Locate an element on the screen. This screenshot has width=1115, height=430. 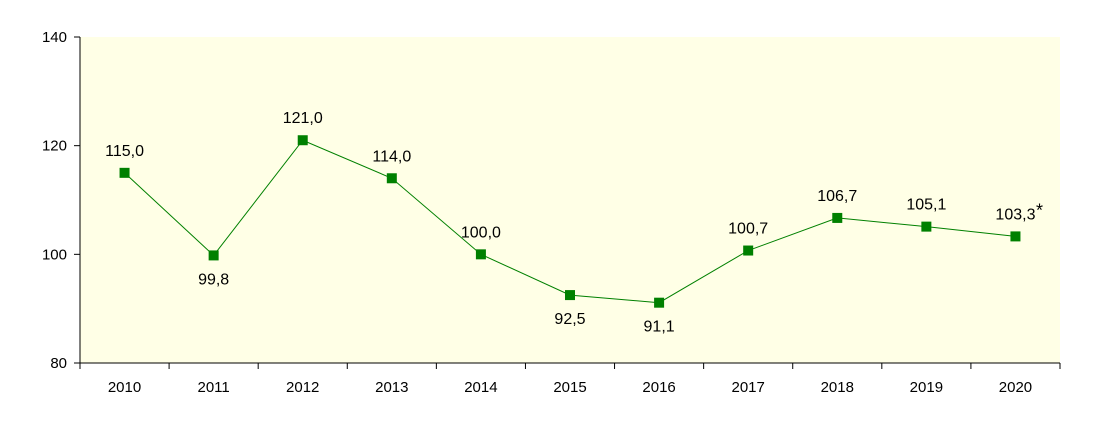
y-tick-label: 120 is located at coordinates (54, 146).